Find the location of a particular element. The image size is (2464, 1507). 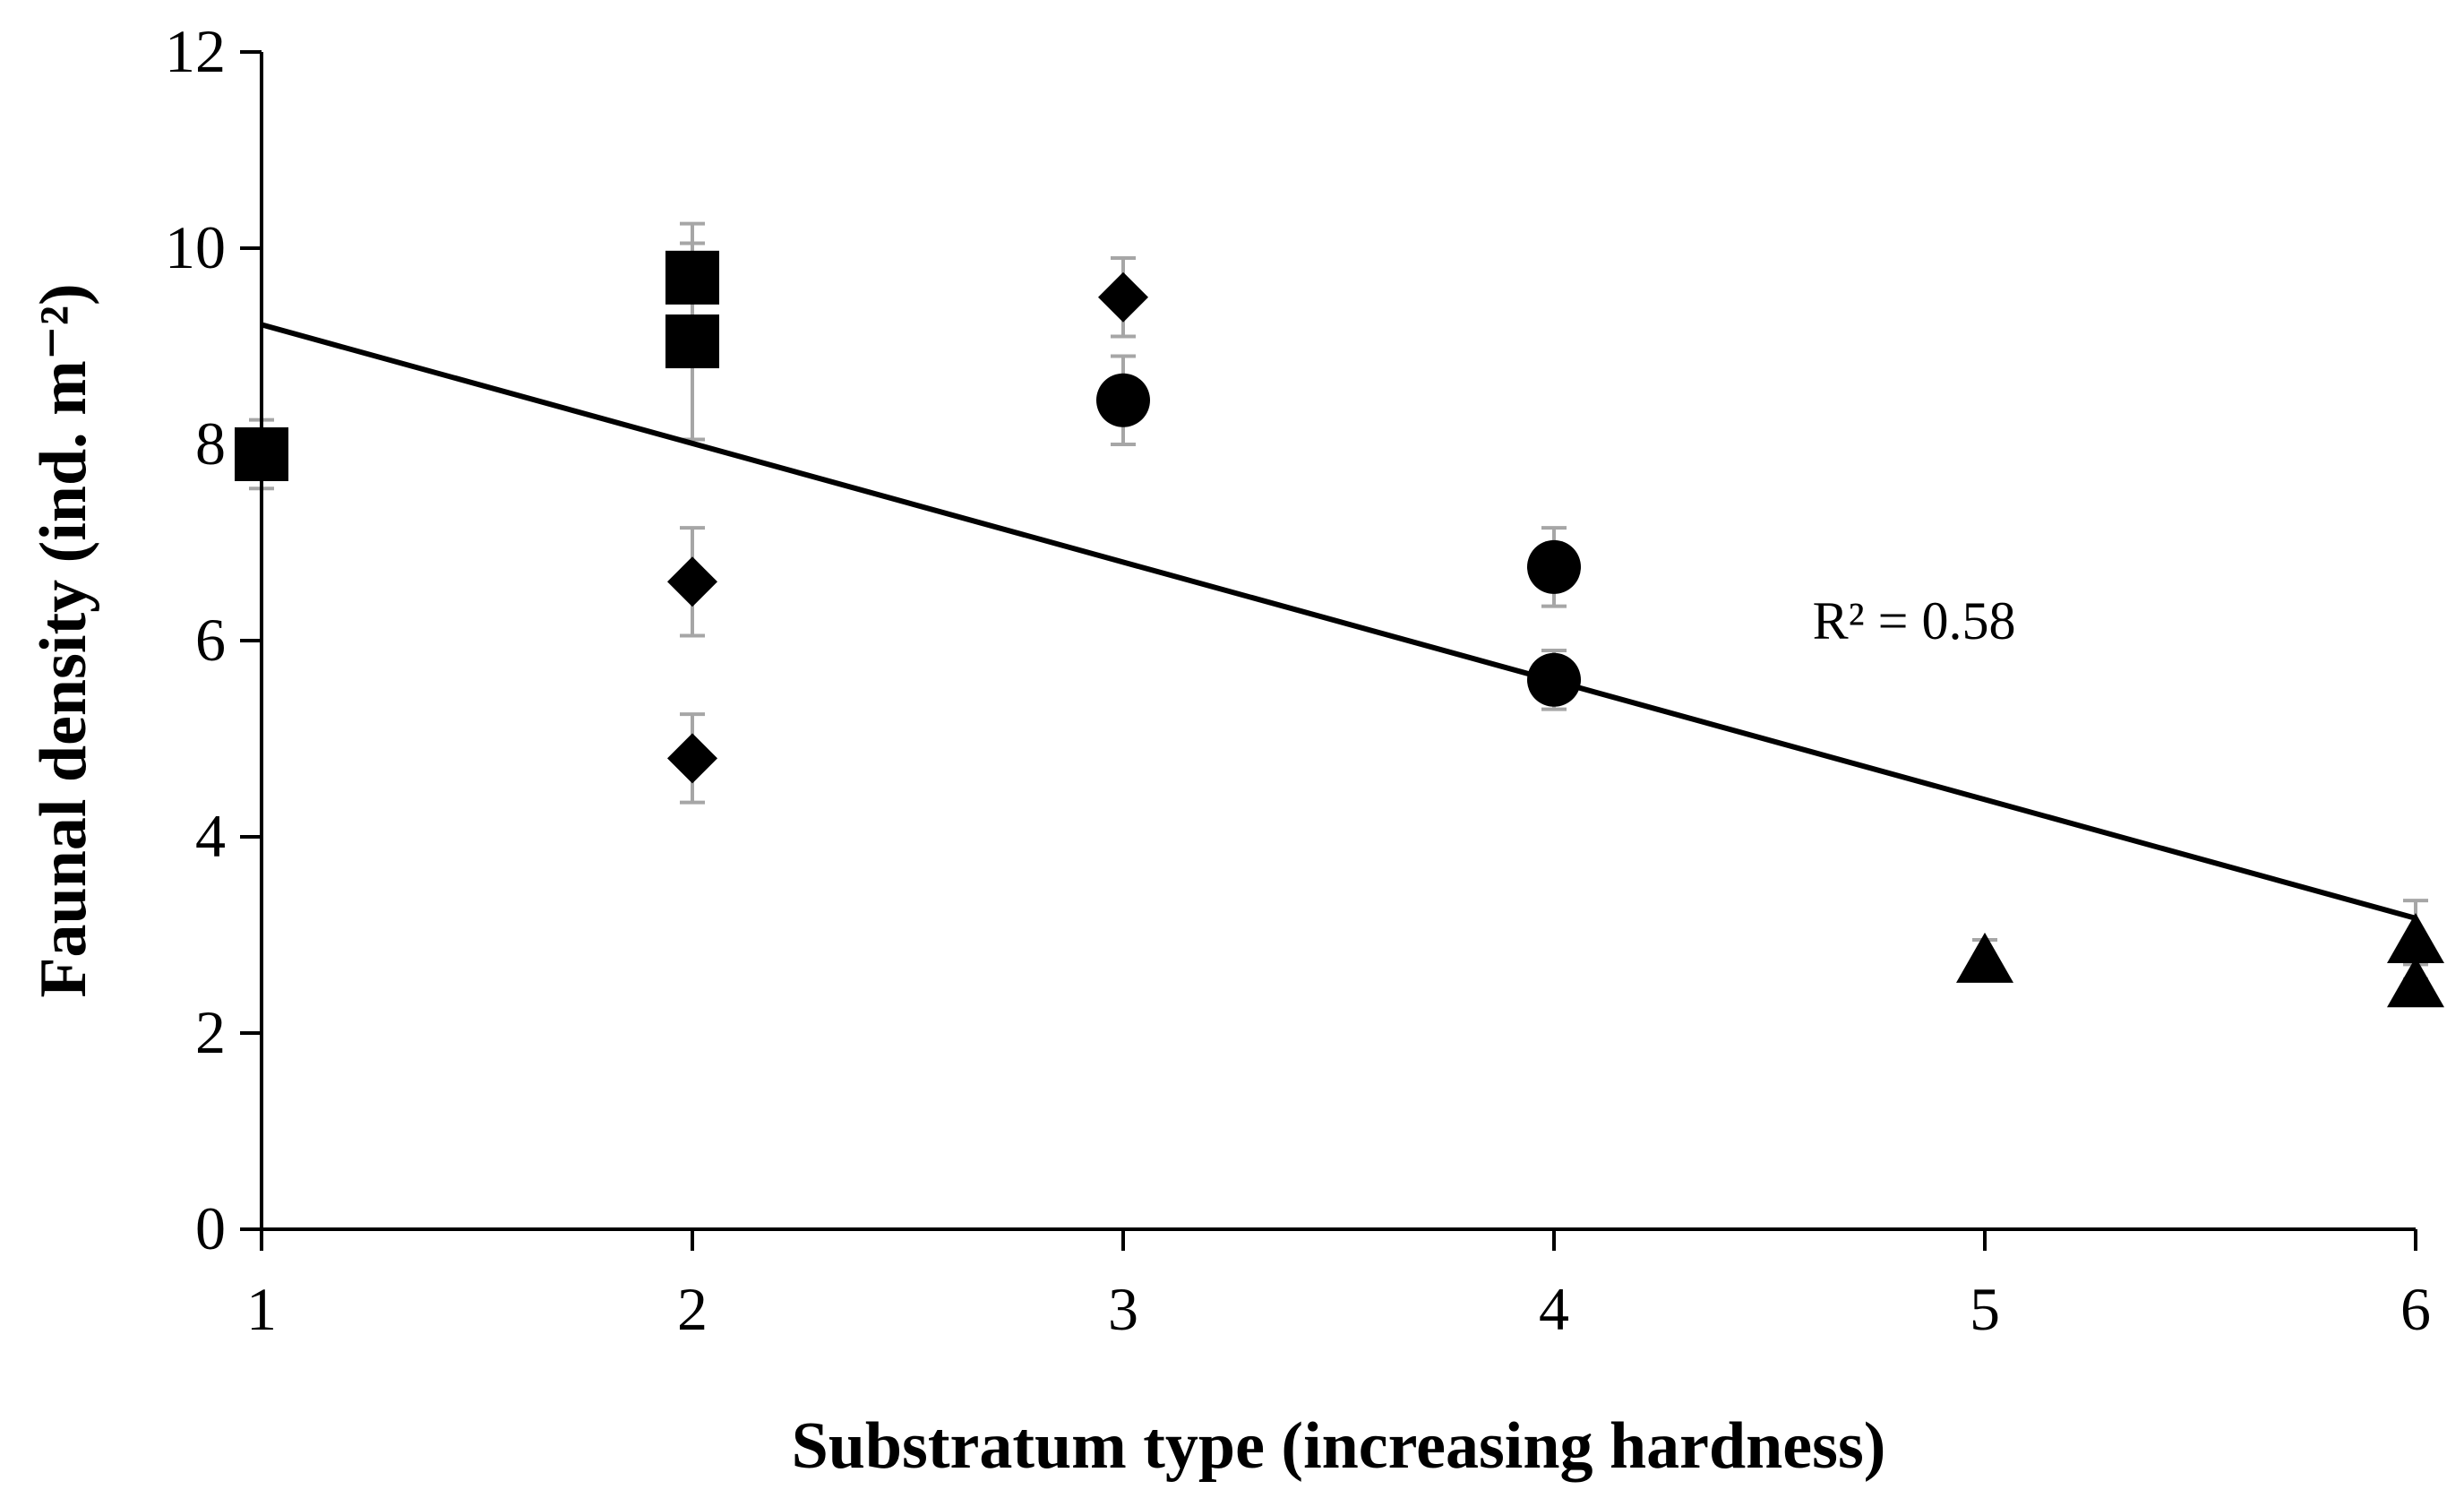

y-tick-label: 6 is located at coordinates (210, 640).